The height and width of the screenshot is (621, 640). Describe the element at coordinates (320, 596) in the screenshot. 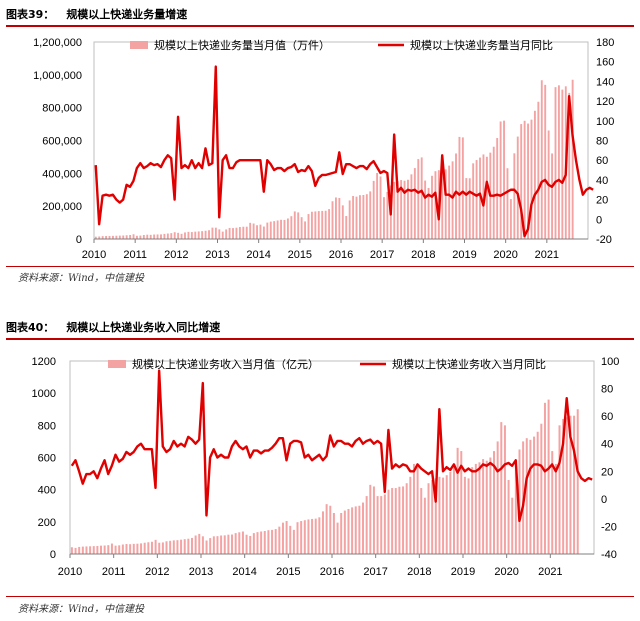

I see `figure-40-bottom-rule` at that location.